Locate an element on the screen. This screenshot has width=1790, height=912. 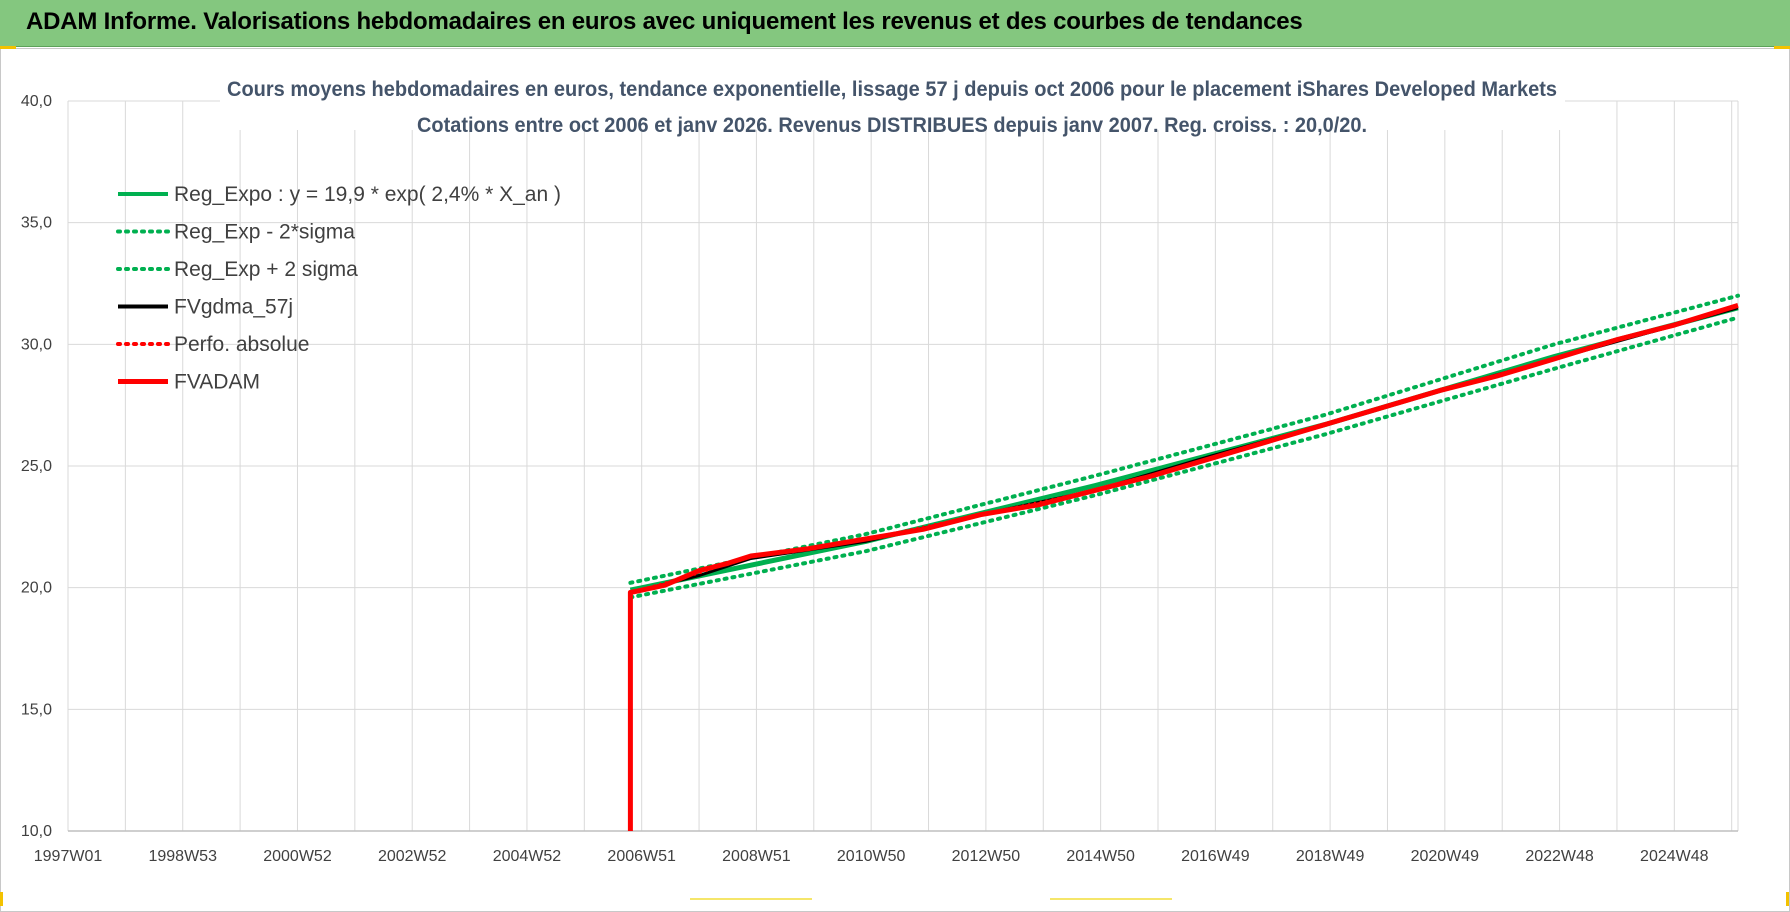
x-tick-label: 2004W52 is located at coordinates (527, 856).